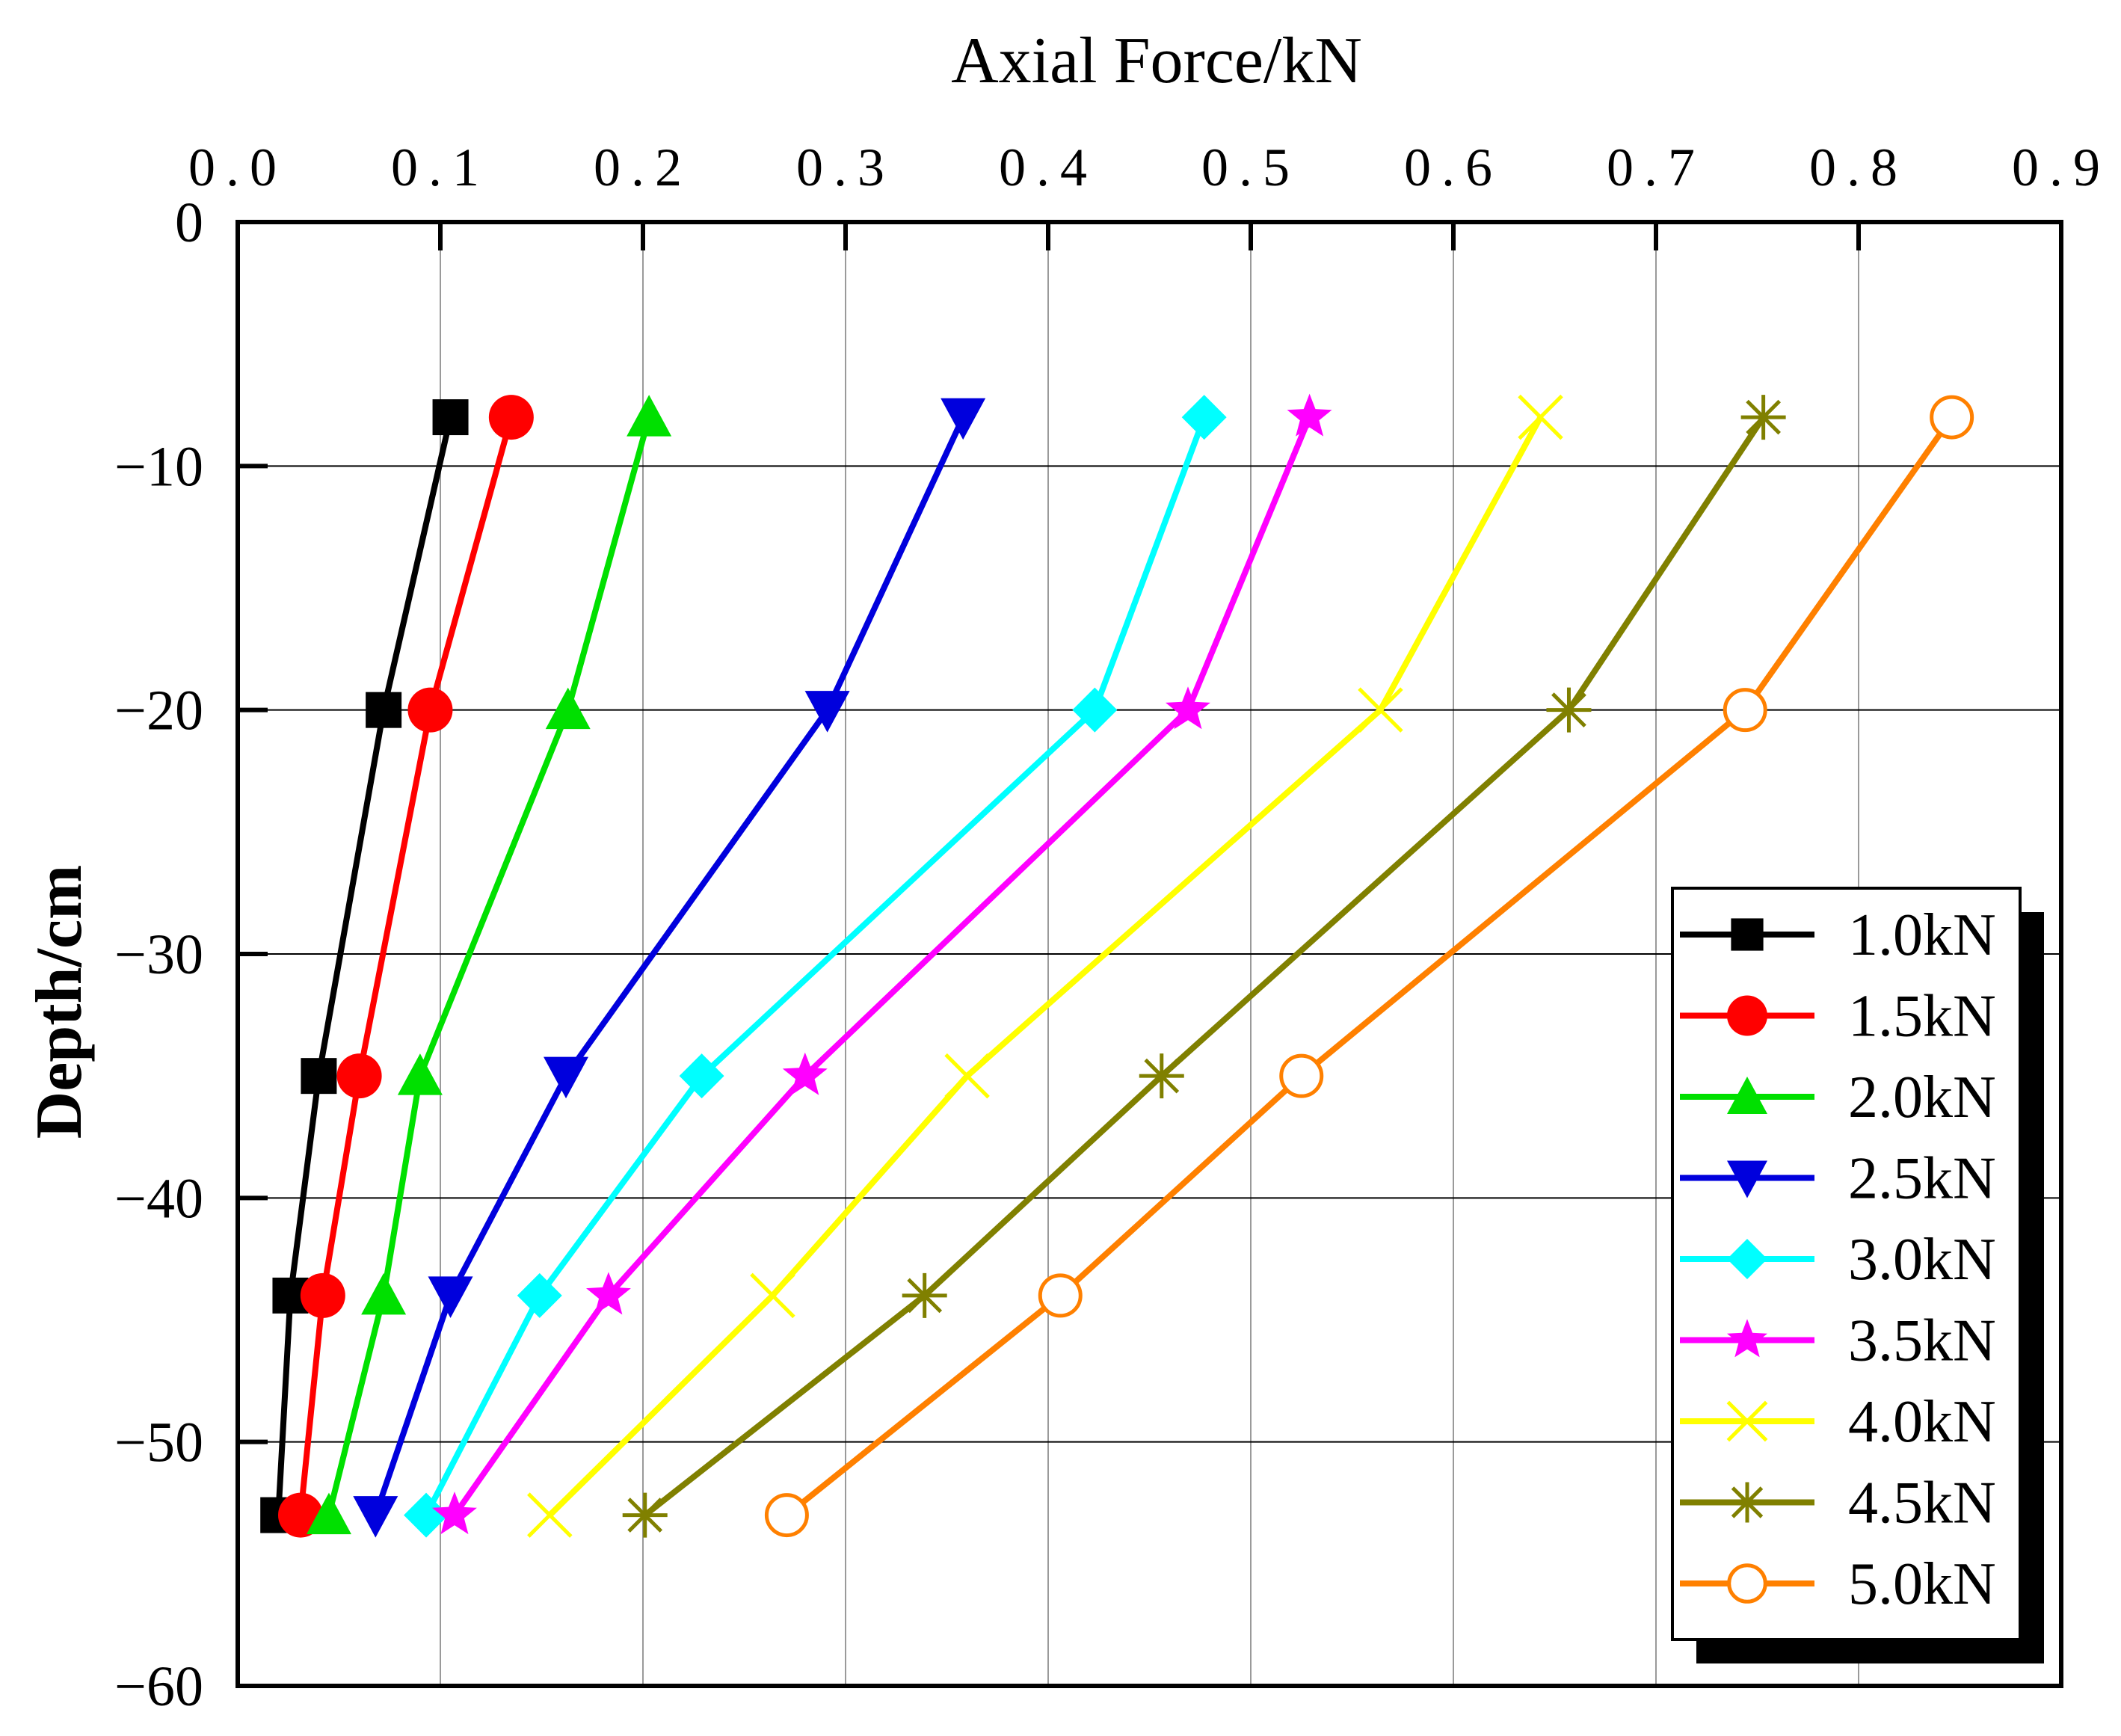 This screenshot has height=1736, width=2121. Describe the element at coordinates (1838, 1422) in the screenshot. I see `legend-item: 4.0kN` at that location.